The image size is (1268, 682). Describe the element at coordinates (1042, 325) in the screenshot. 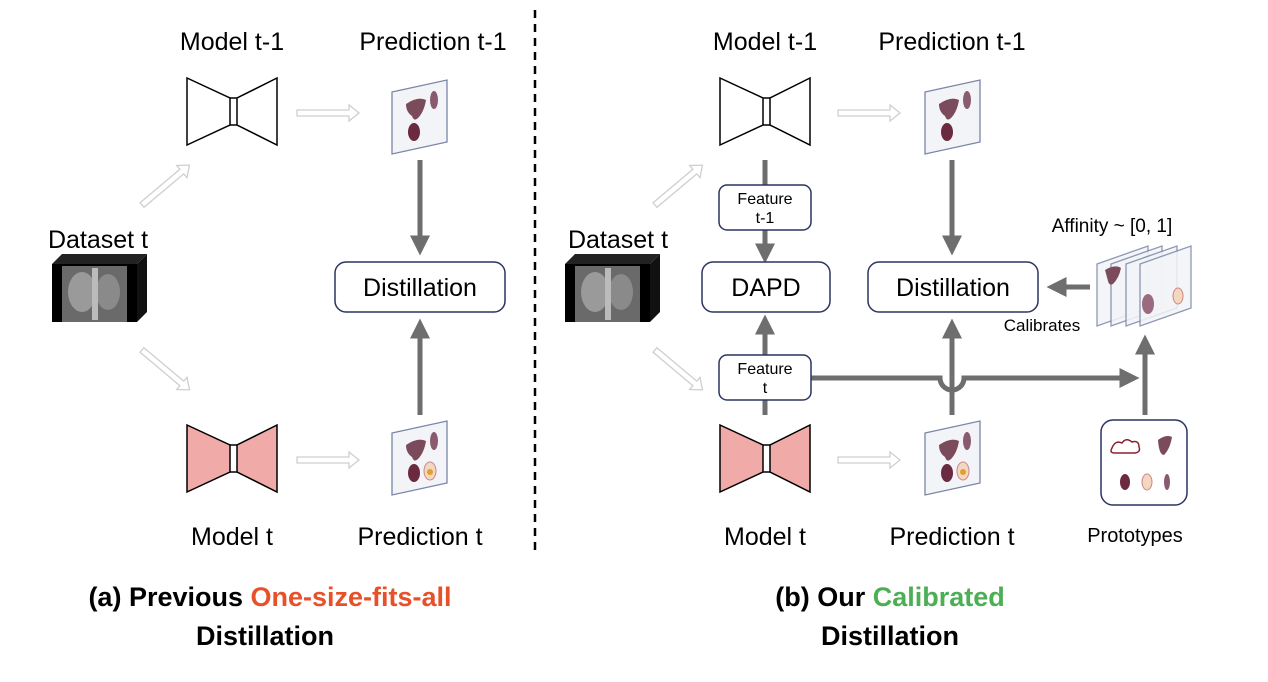

I see `calibrates-label: Calibrates` at that location.